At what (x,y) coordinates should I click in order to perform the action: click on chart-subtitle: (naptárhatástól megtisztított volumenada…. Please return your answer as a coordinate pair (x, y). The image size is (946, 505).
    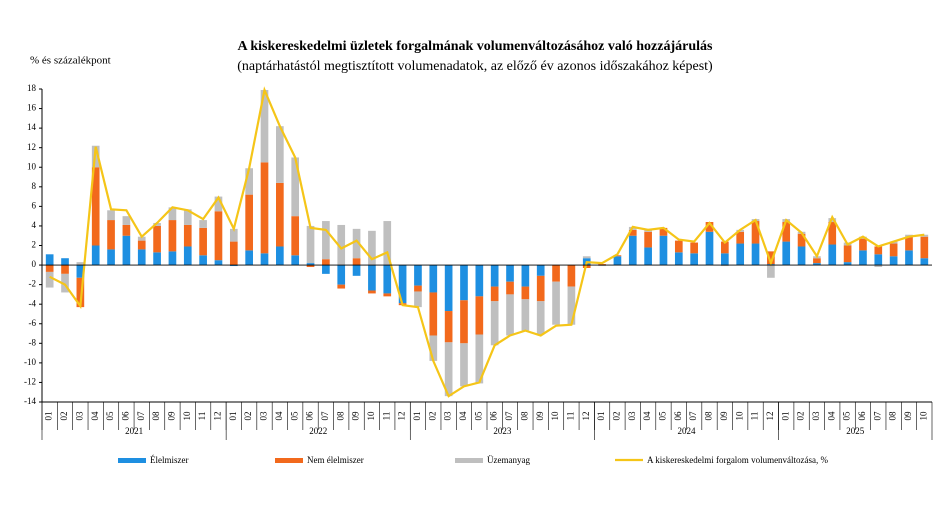
    Looking at the image, I should click on (475, 66).